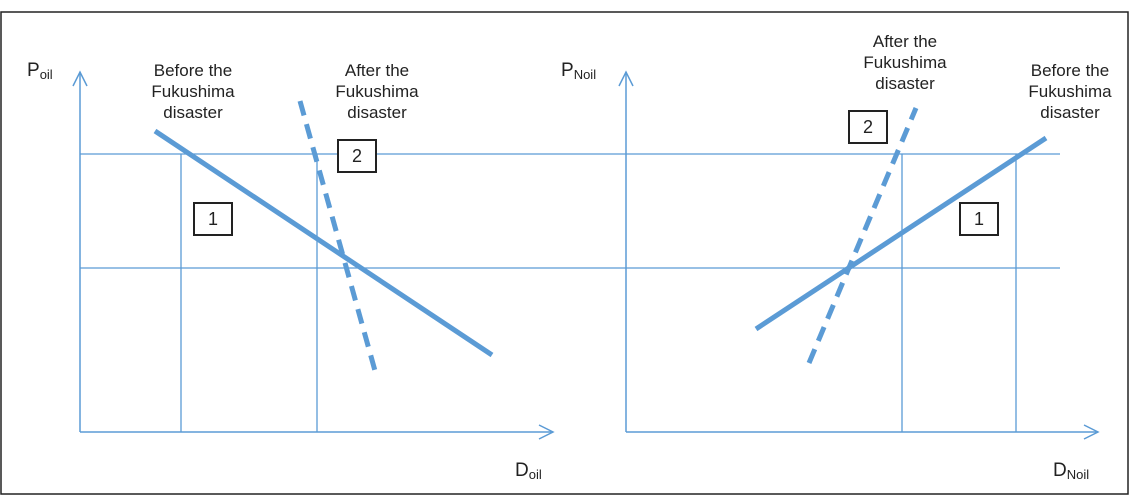 The image size is (1132, 497). What do you see at coordinates (40, 71) in the screenshot?
I see `left-y-axis-label: Poil` at bounding box center [40, 71].